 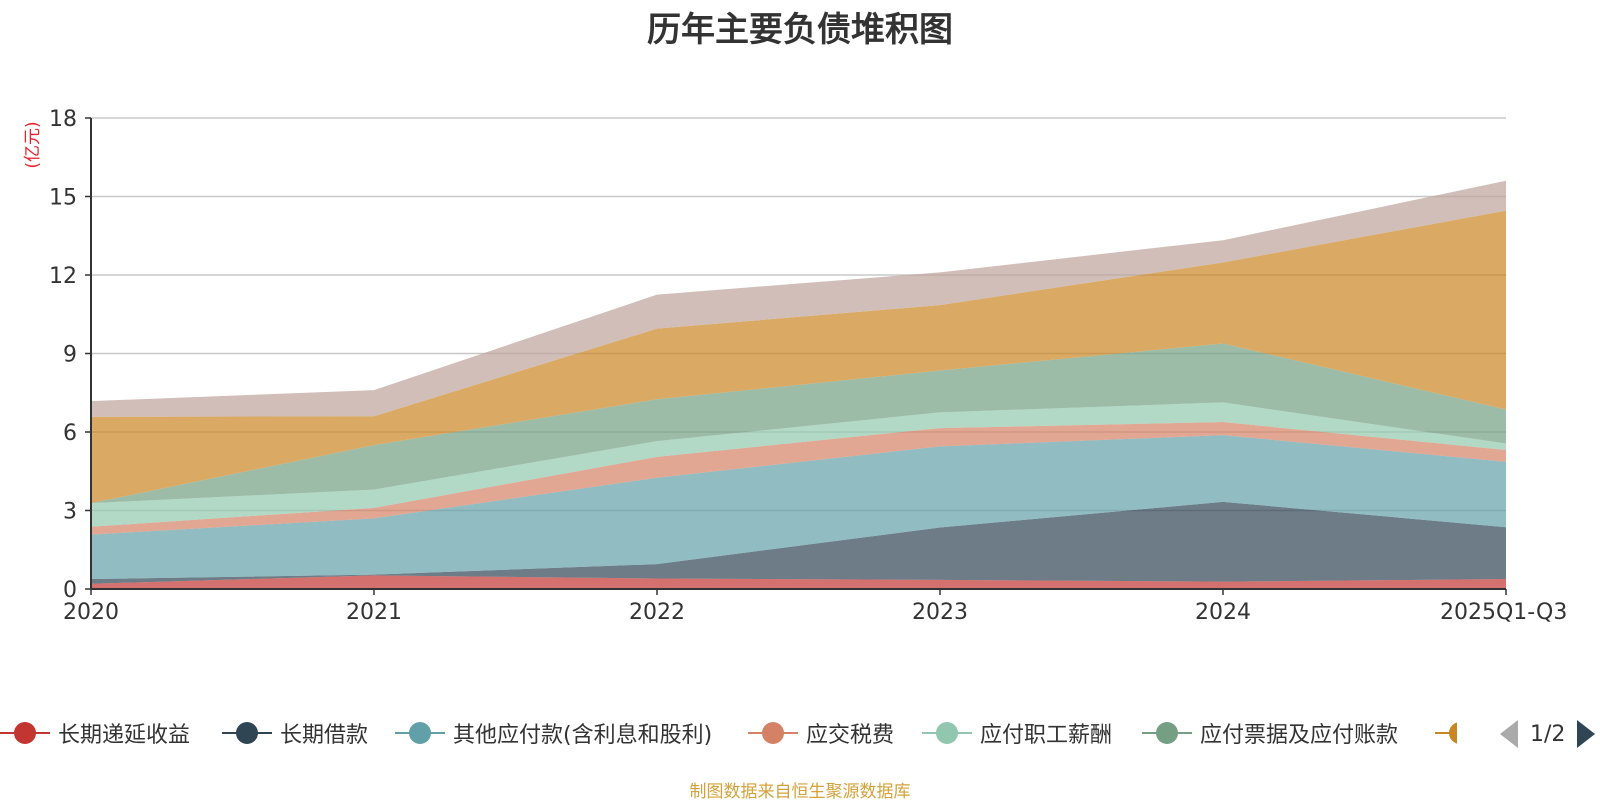 What do you see at coordinates (124, 735) in the screenshot?
I see `legend-label: 长期递延收益` at bounding box center [124, 735].